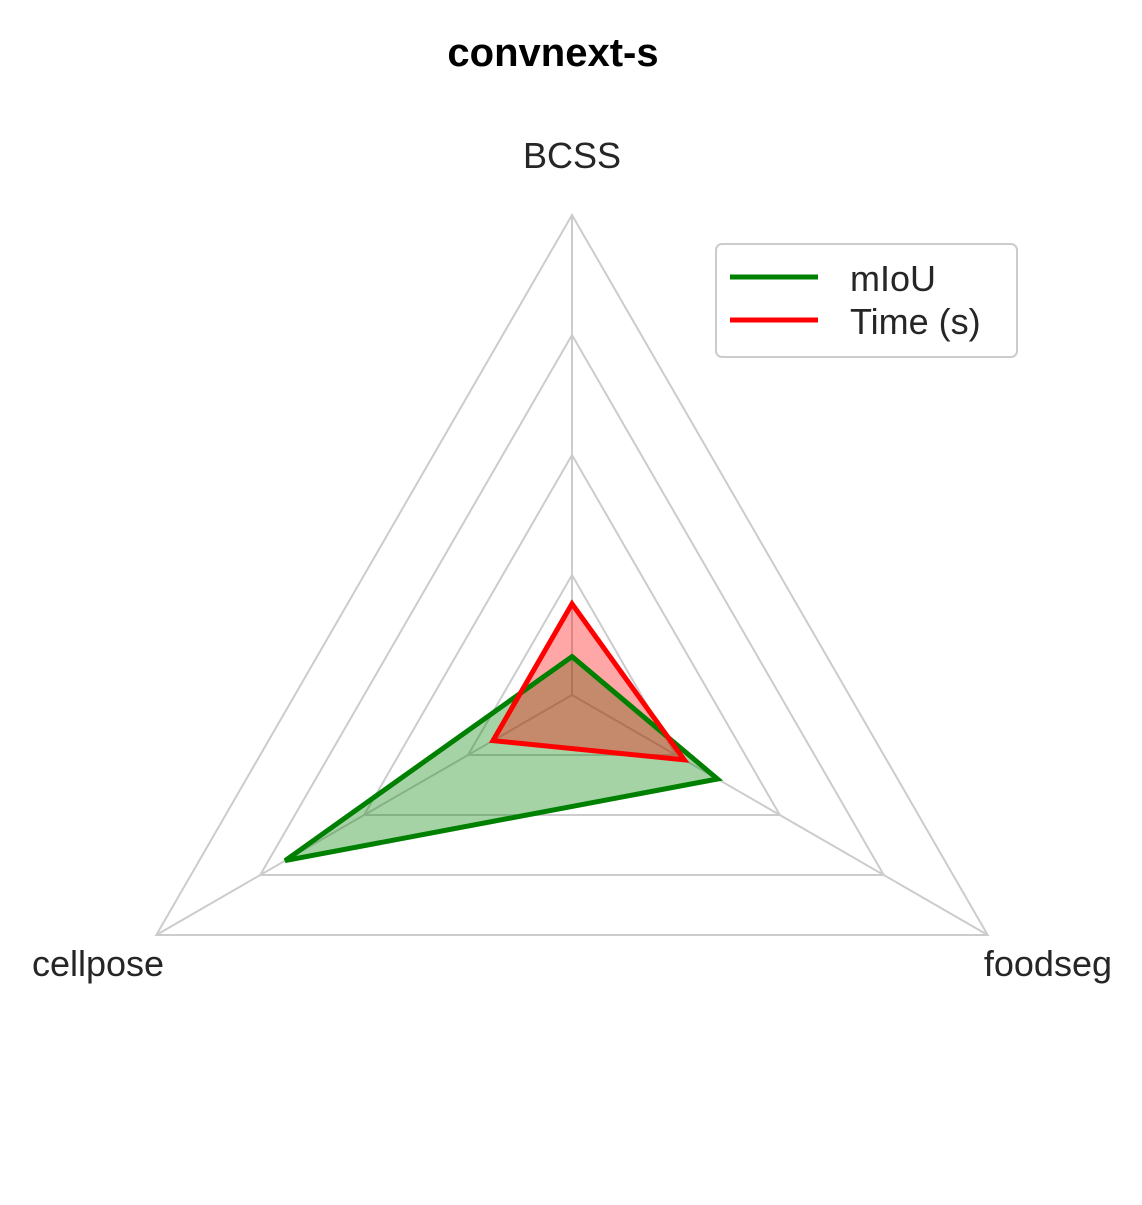  I want to click on series-line-miou, so click(503, 758).